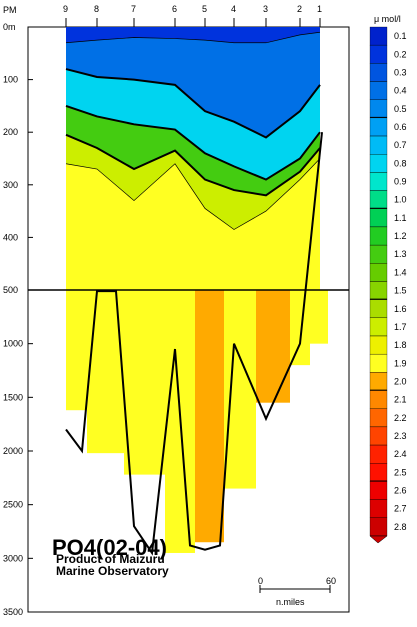 Image resolution: width=417 pixels, height=627 pixels. What do you see at coordinates (378, 36) in the screenshot?
I see `legend-swatch-0.1` at bounding box center [378, 36].